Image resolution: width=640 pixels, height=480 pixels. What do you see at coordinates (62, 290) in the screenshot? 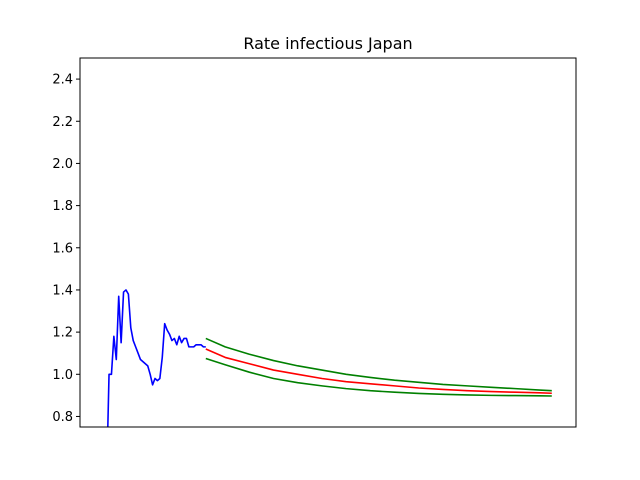
I see `y-tick-label: 1.4` at bounding box center [62, 290].